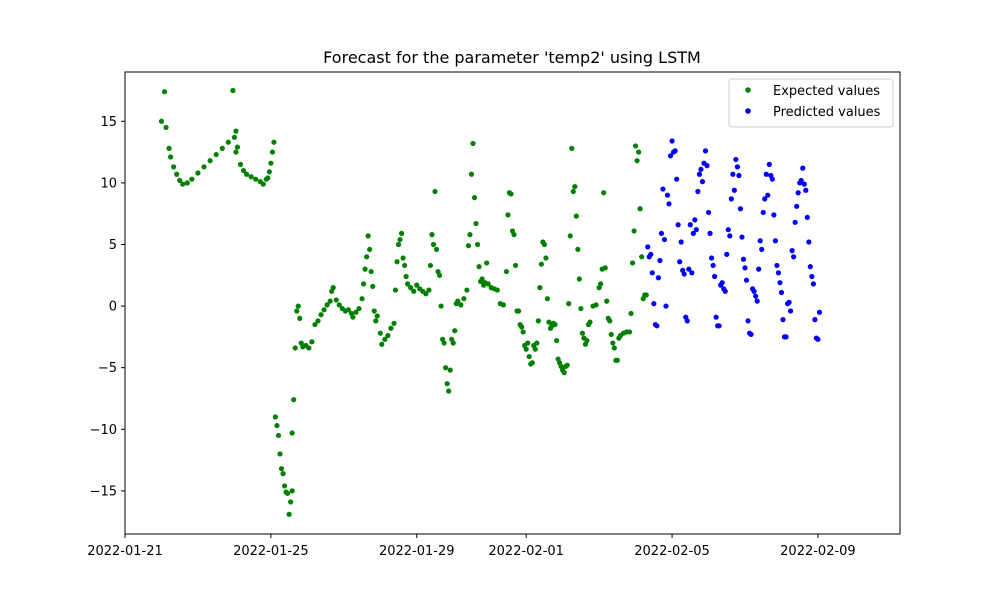  What do you see at coordinates (827, 112) in the screenshot?
I see `legend-label-predicted: Predicted values` at bounding box center [827, 112].